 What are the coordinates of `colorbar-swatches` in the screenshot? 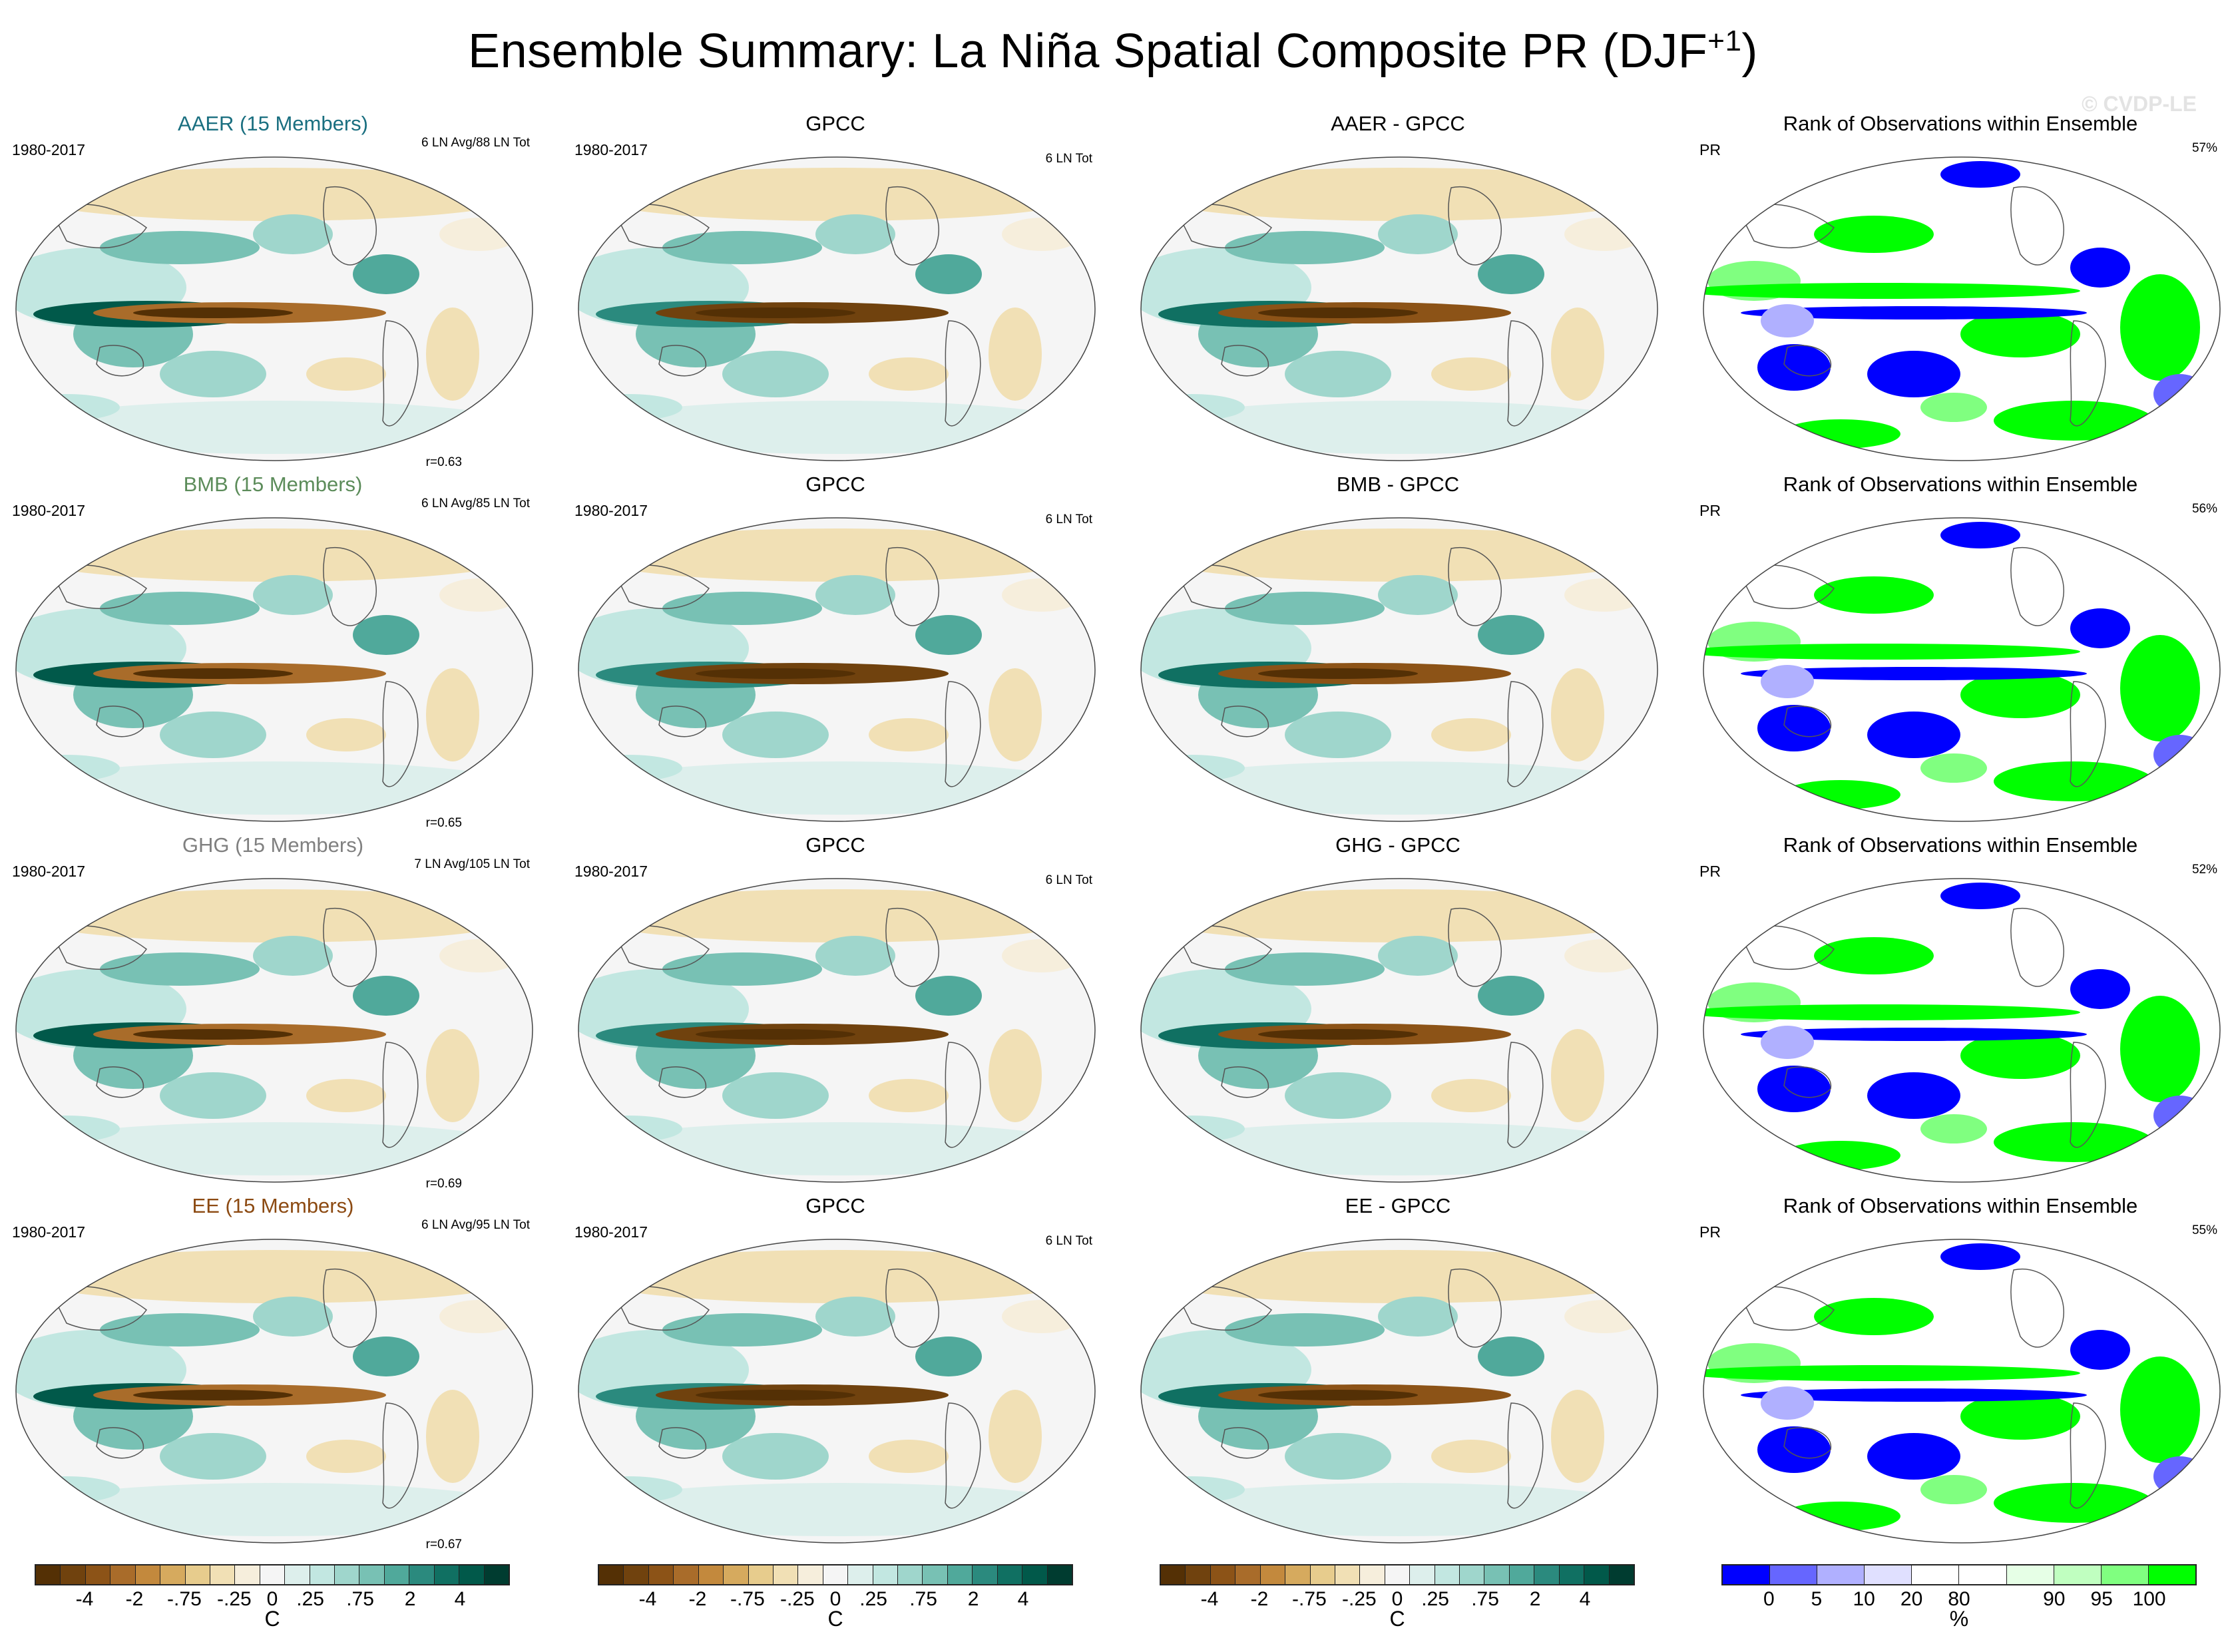 It's located at (273, 1574).